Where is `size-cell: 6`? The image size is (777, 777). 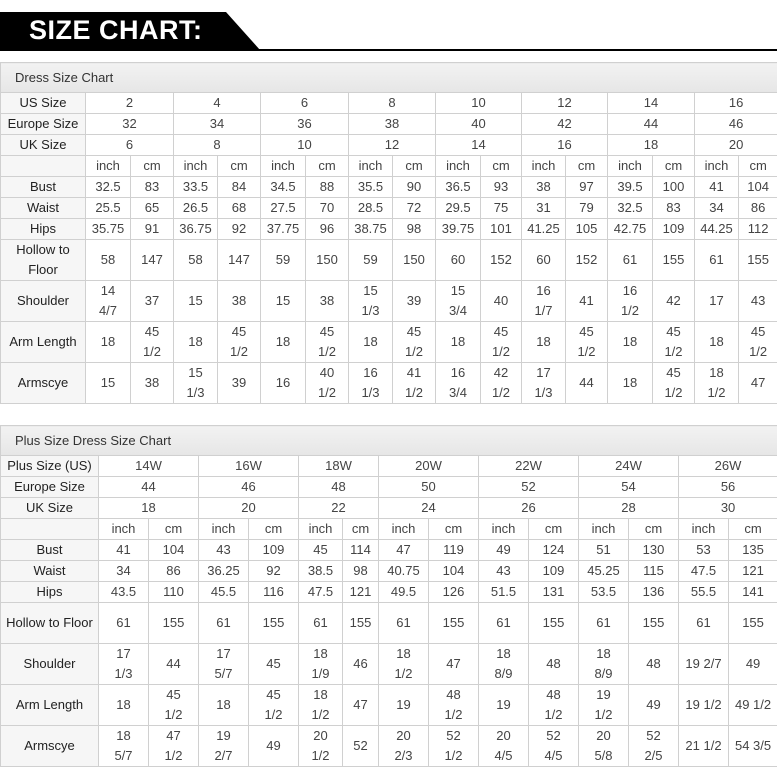
size-cell: 6 is located at coordinates (129, 145).